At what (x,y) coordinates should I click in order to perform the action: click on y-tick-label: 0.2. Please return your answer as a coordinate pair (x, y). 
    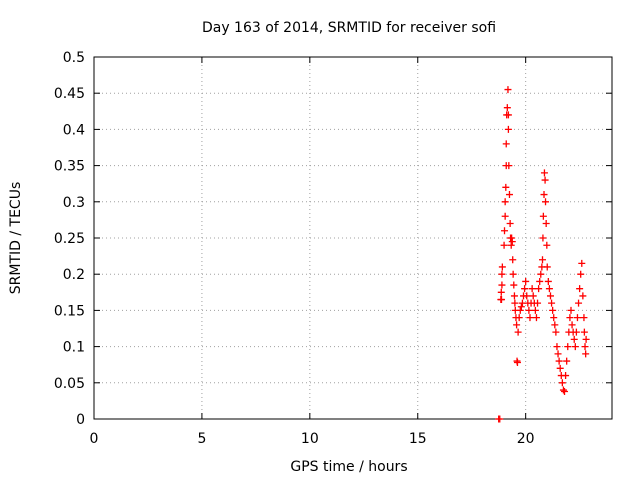
    Looking at the image, I should click on (74, 275).